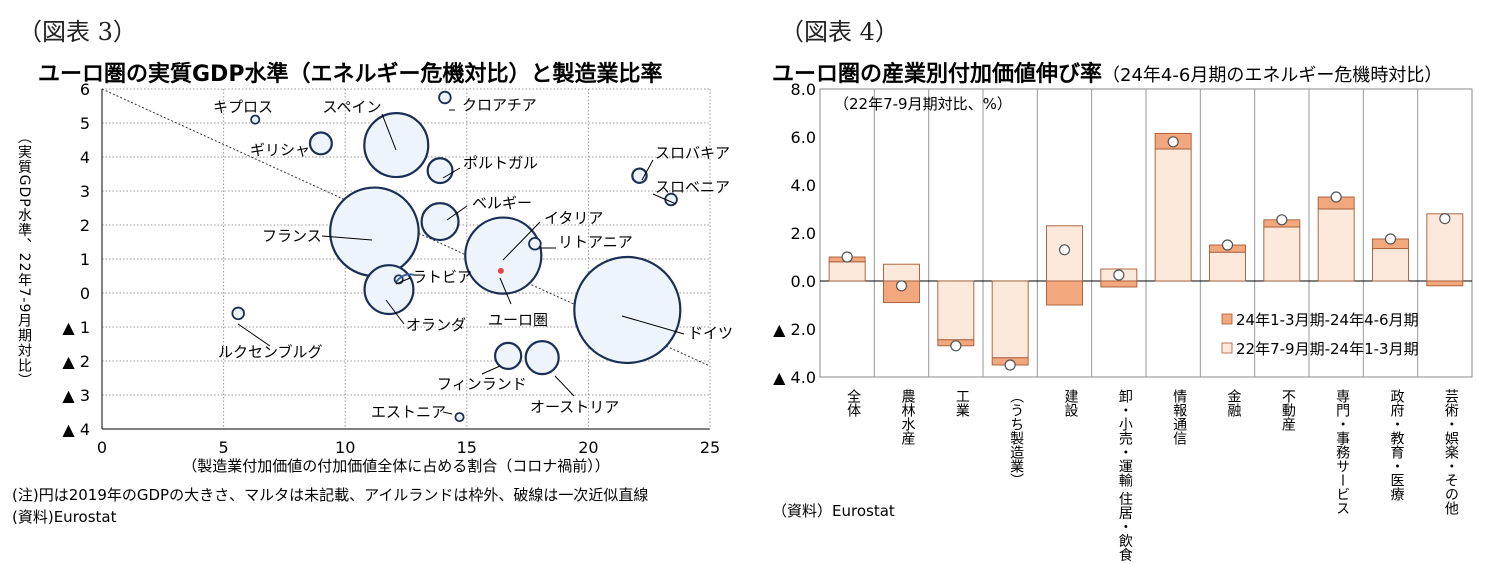 The height and width of the screenshot is (564, 1505). What do you see at coordinates (1234, 403) in the screenshot?
I see `category-label: 金融` at bounding box center [1234, 403].